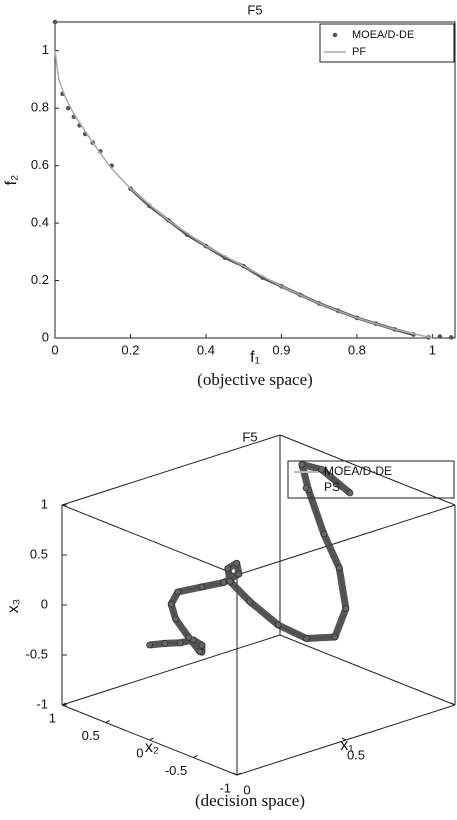  Describe the element at coordinates (40, 164) in the screenshot. I see `y-tick-label: 0.6` at that location.